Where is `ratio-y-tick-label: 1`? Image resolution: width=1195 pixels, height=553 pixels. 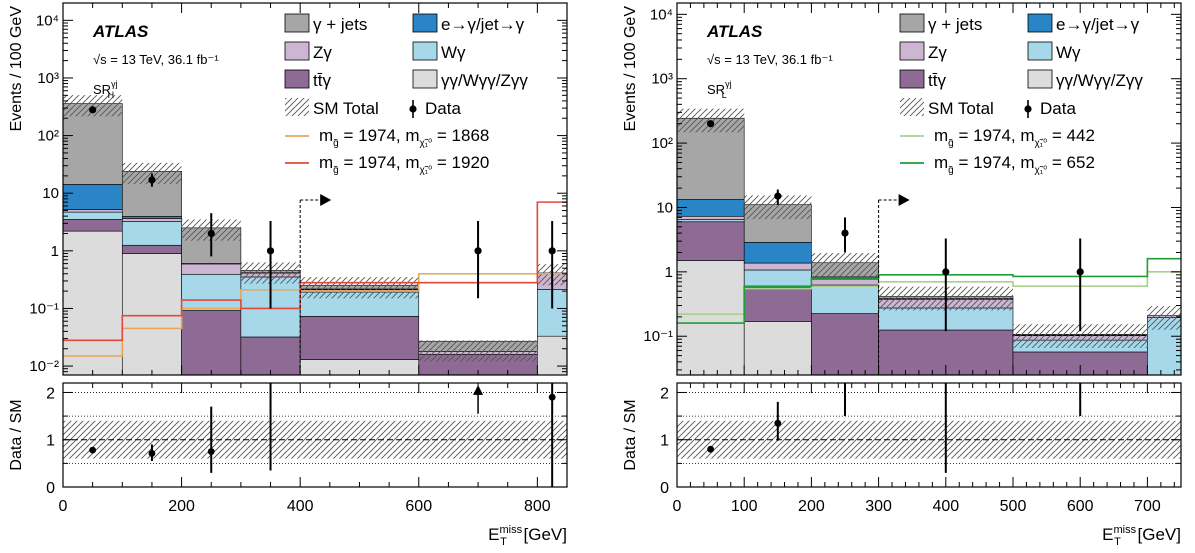 ratio-y-tick-label: 1 is located at coordinates (50, 441).